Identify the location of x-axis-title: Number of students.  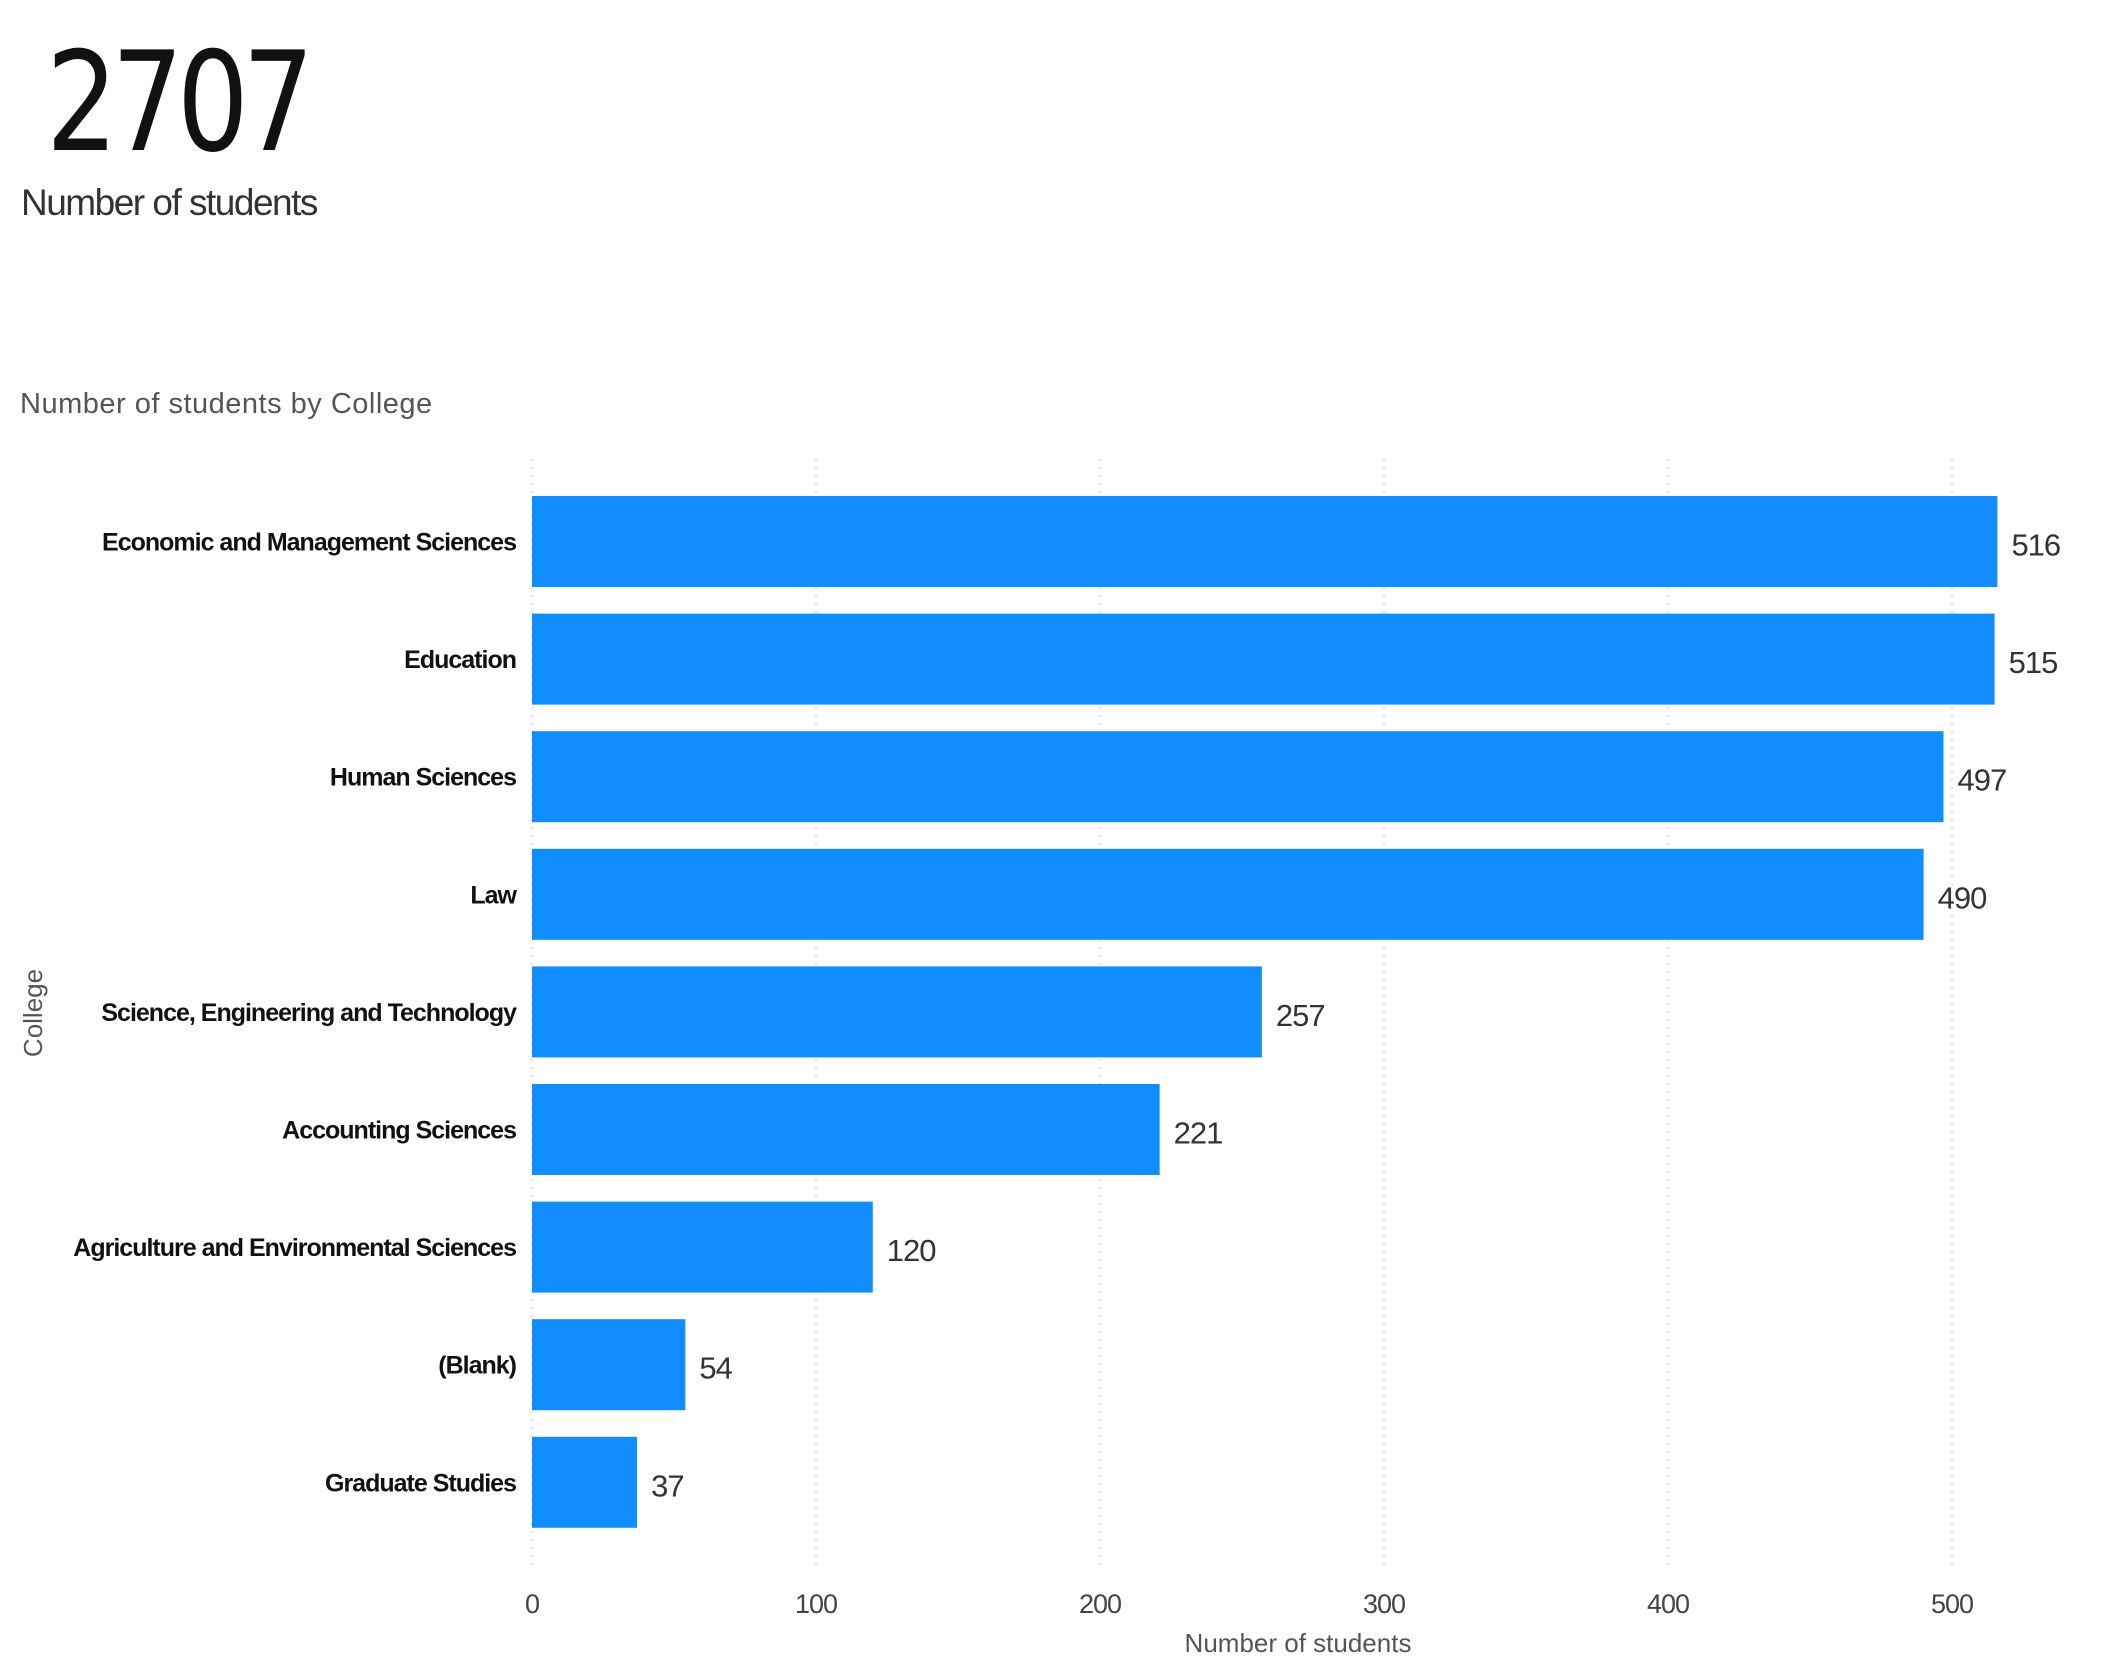
(1298, 1643).